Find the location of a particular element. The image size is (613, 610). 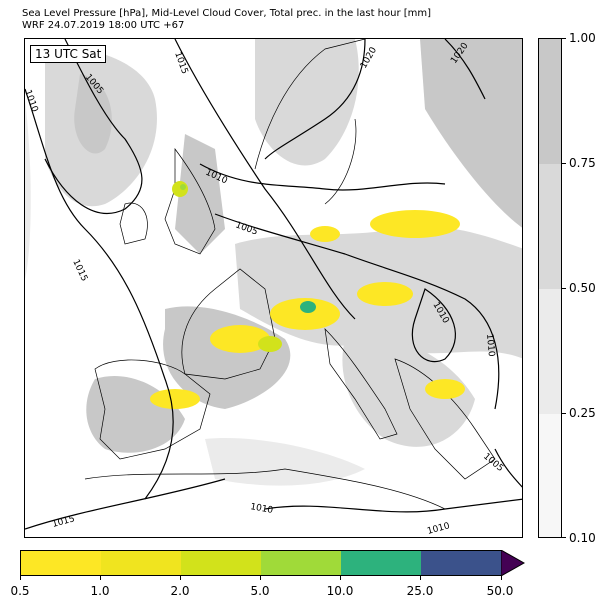

coastline-italy is located at coordinates (361, 384).